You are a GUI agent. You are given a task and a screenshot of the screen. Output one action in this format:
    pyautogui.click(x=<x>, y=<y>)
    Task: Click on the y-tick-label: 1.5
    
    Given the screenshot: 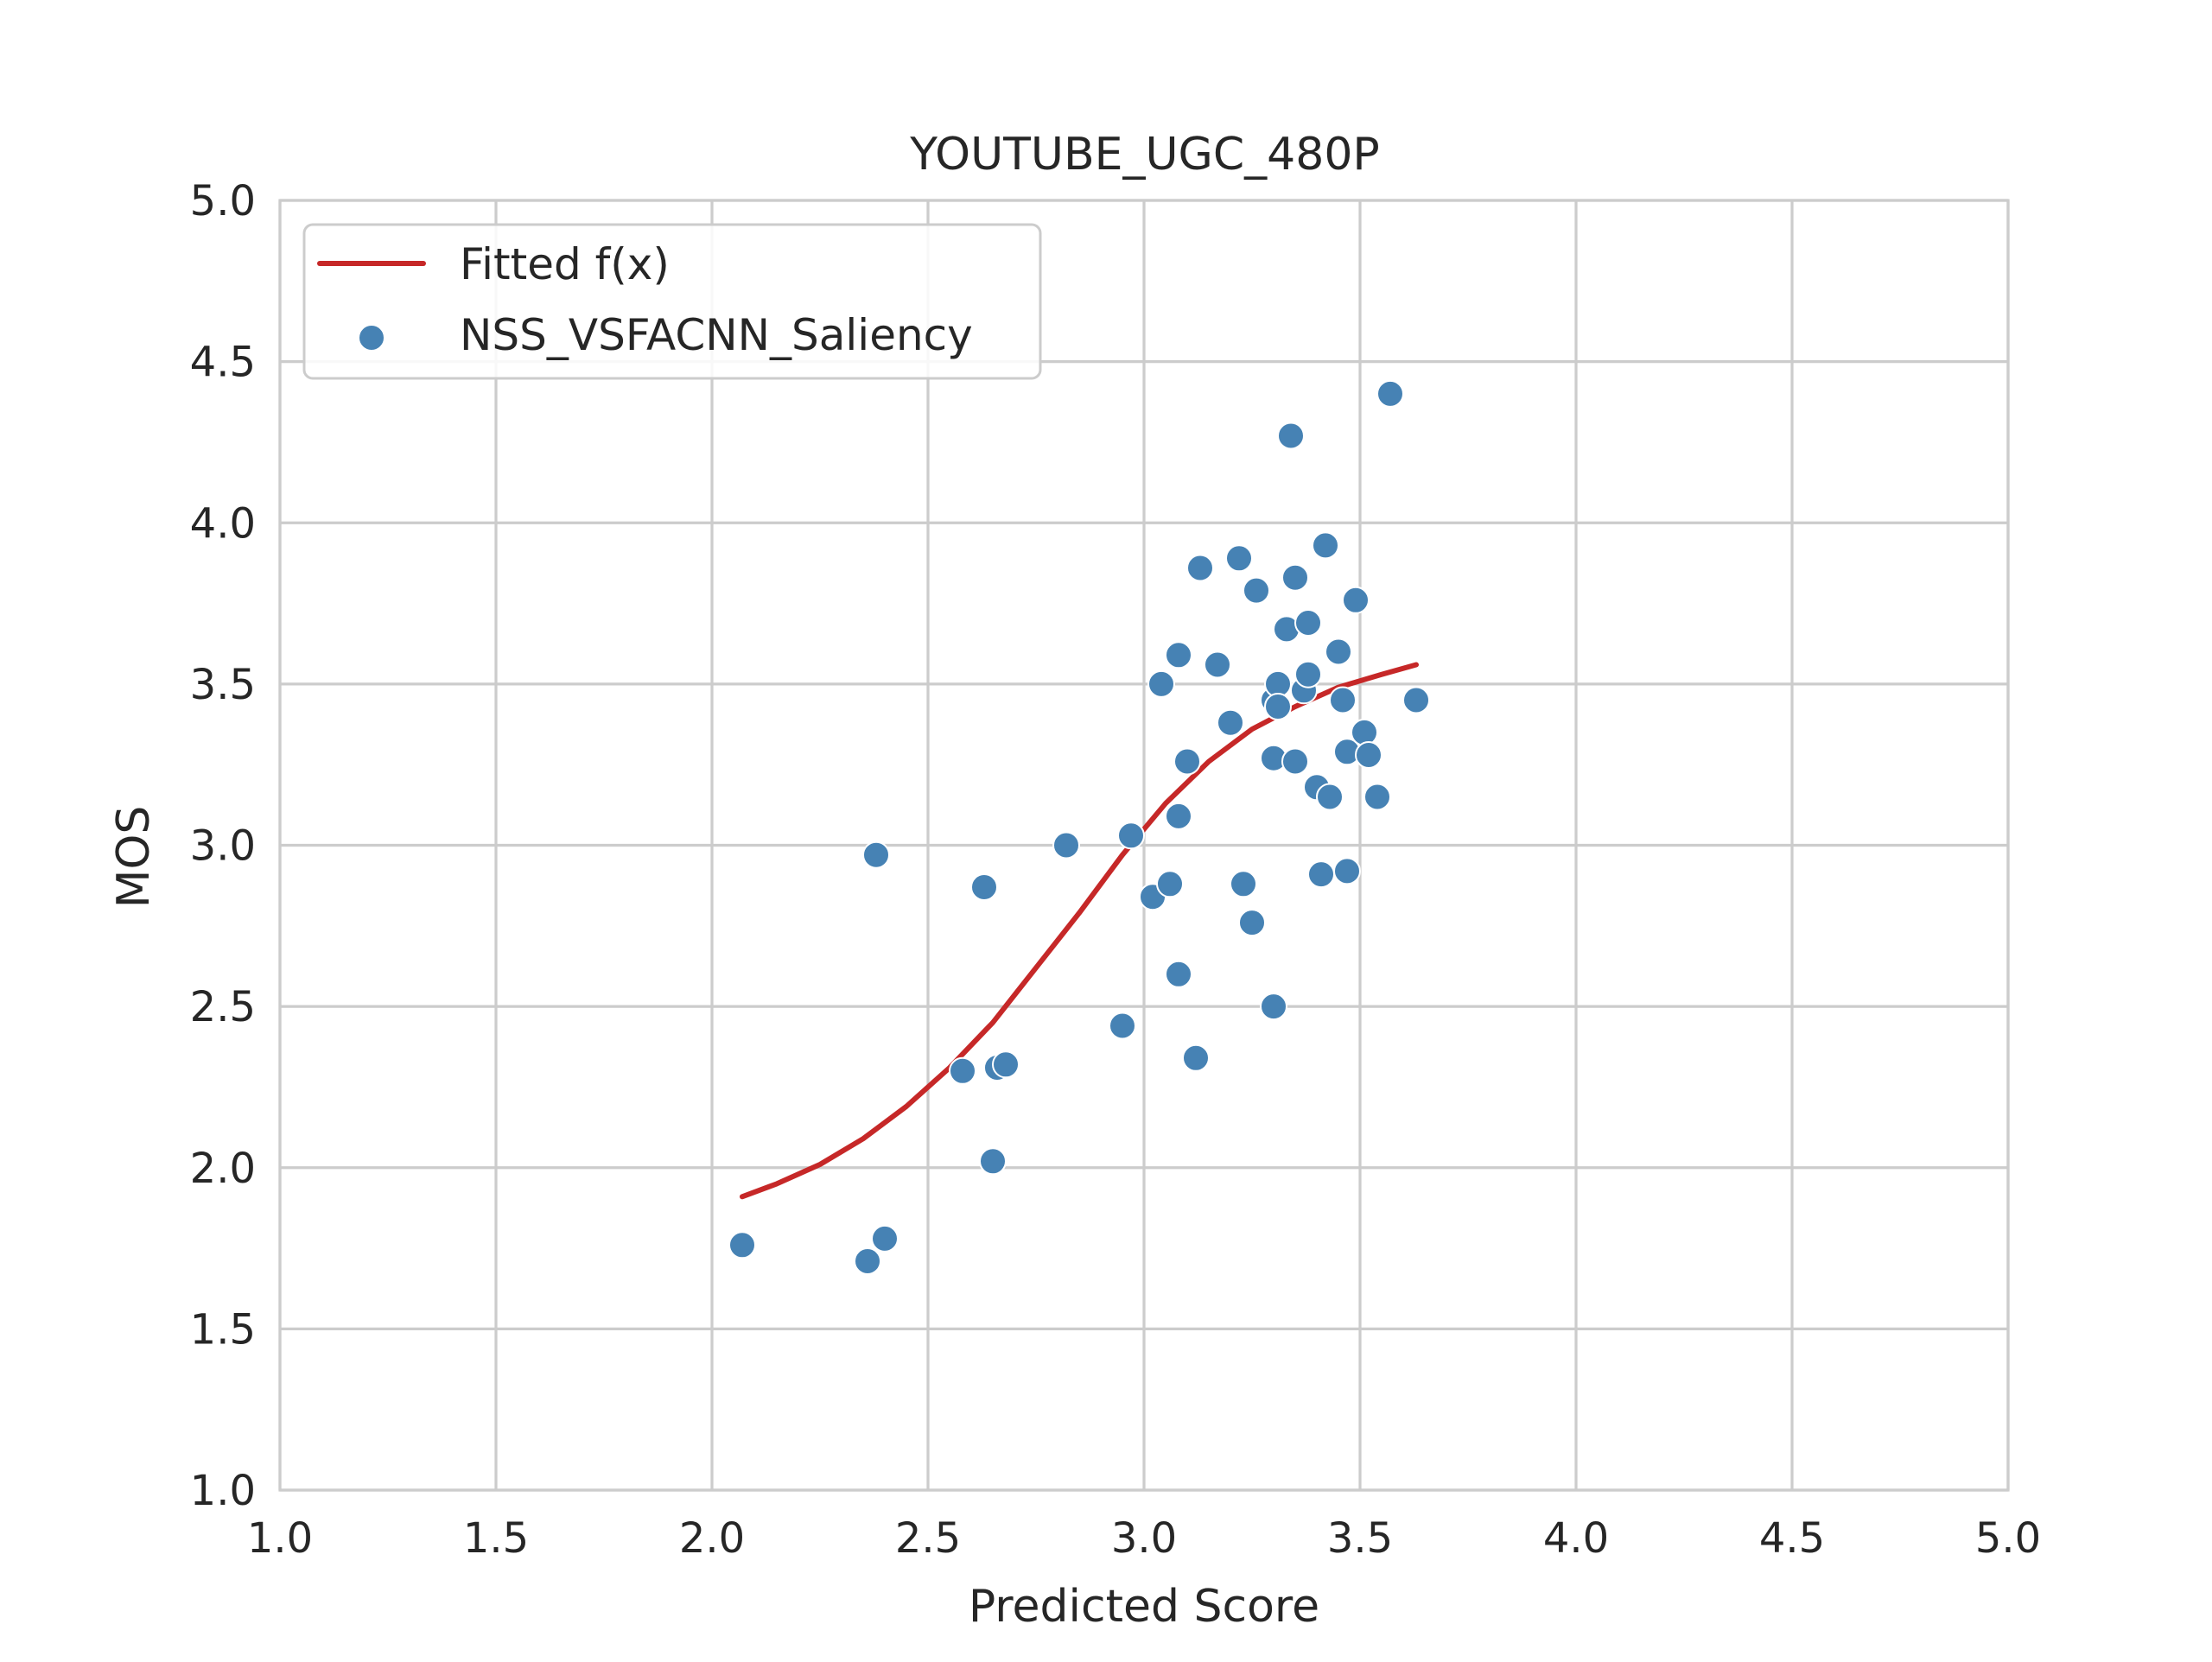 What is the action you would take?
    pyautogui.click(x=223, y=1329)
    